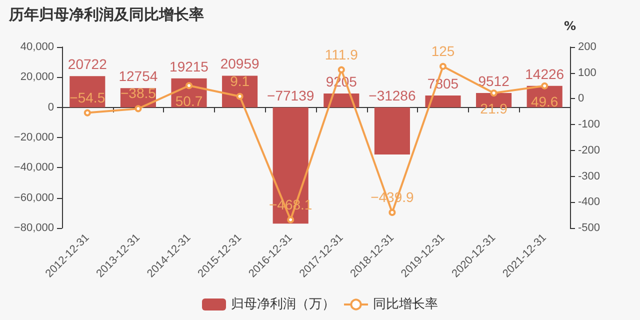 This screenshot has height=320, width=640. Describe the element at coordinates (589, 150) in the screenshot. I see `y2-tick-label: -200` at that location.